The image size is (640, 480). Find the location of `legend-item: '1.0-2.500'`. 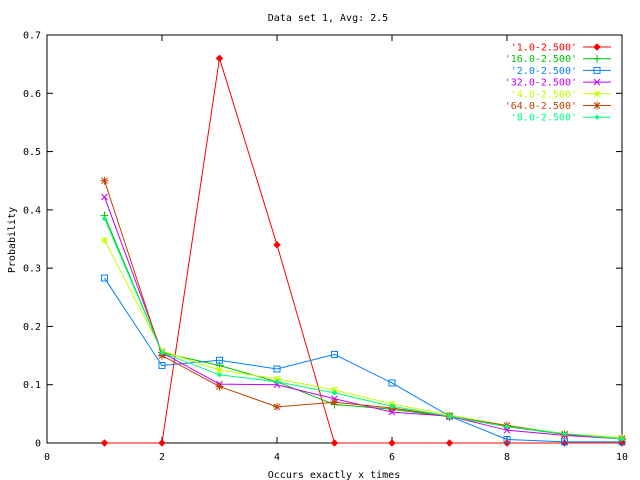

legend-item: '1.0-2.500' is located at coordinates (561, 48).